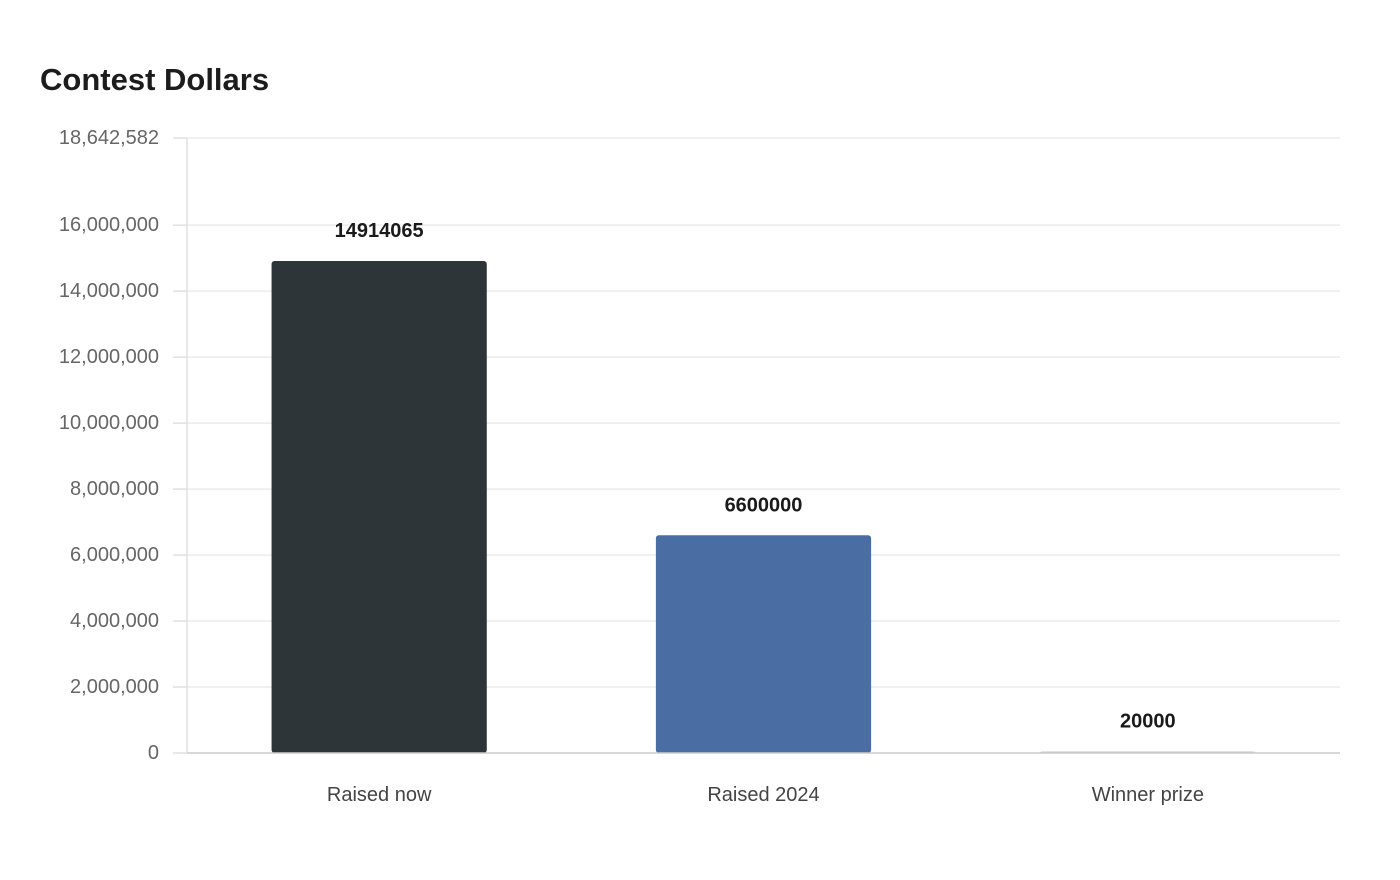  I want to click on y-tick-label: 2,000,000, so click(114, 687).